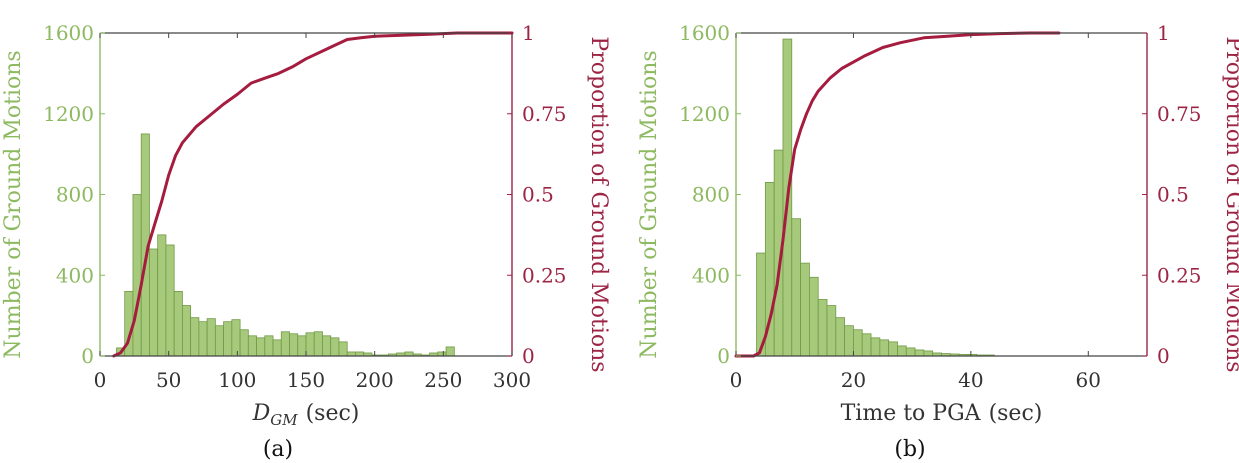  What do you see at coordinates (443, 380) in the screenshot?
I see `x-tick-label: 250` at bounding box center [443, 380].